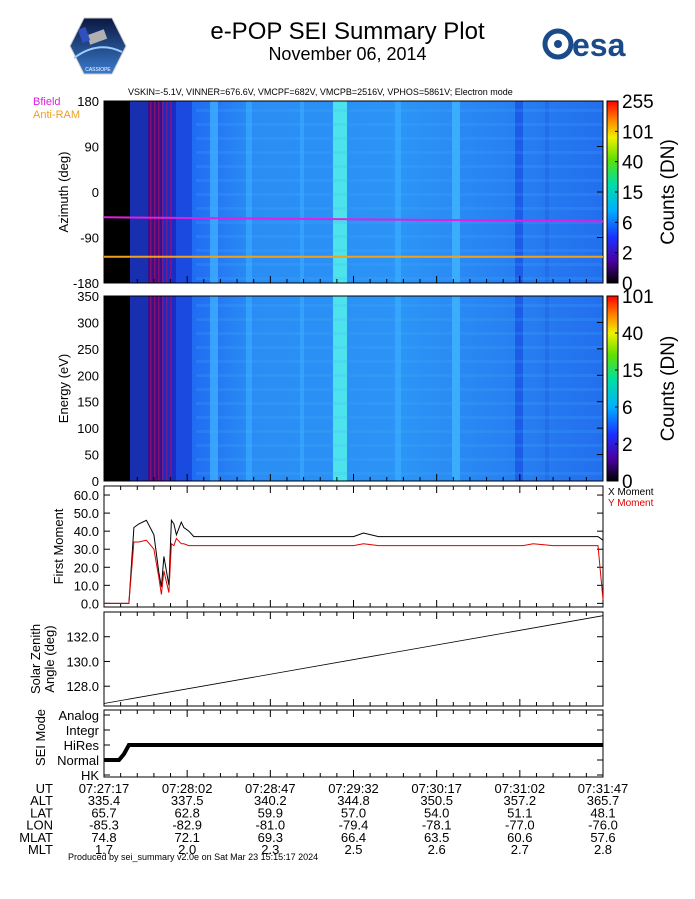 The image size is (695, 899). What do you see at coordinates (86, 567) in the screenshot?
I see `y-tick-label: 20.0` at bounding box center [86, 567].